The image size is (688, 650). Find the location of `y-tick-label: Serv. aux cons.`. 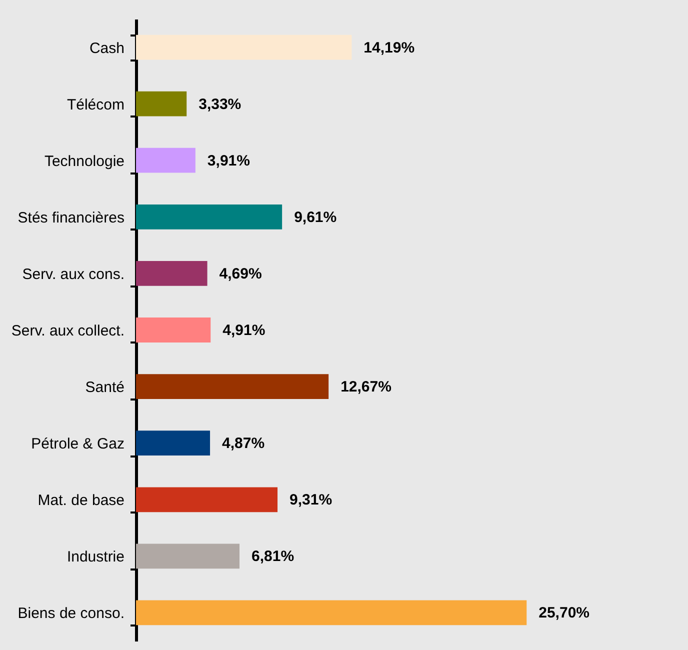

y-tick-label: Serv. aux cons. is located at coordinates (73, 274).